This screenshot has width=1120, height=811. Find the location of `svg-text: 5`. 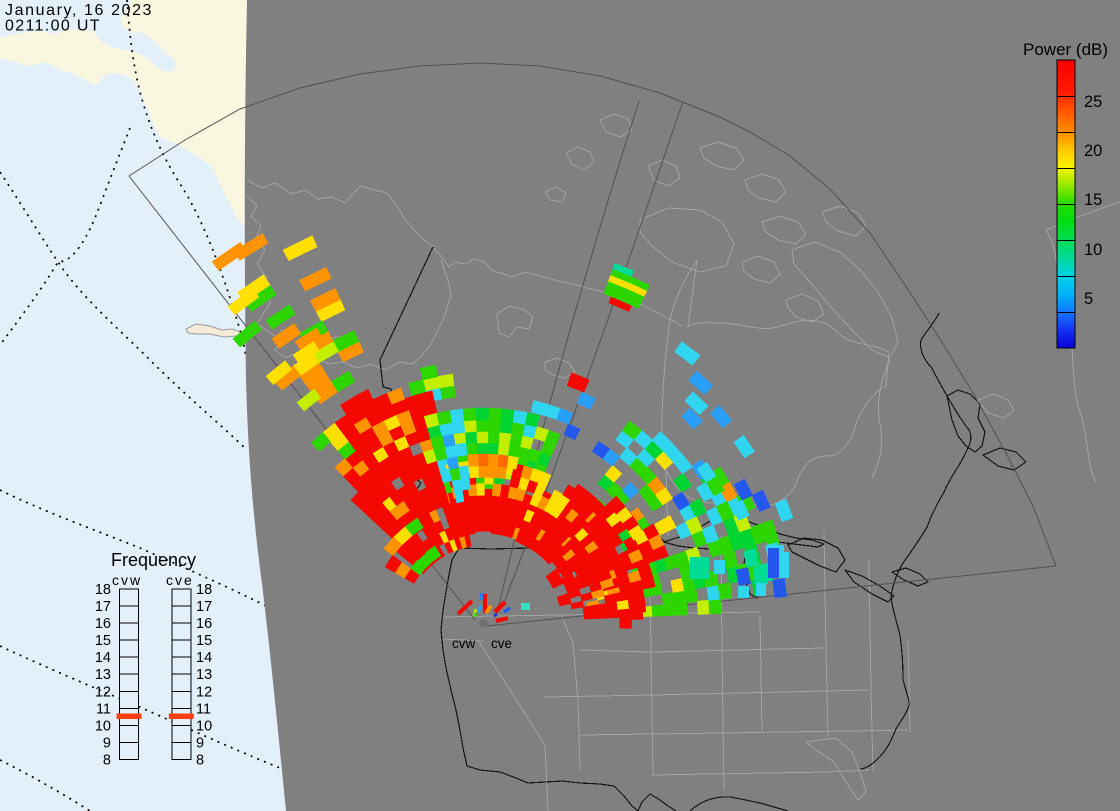

svg-text: 5 is located at coordinates (1088, 299).